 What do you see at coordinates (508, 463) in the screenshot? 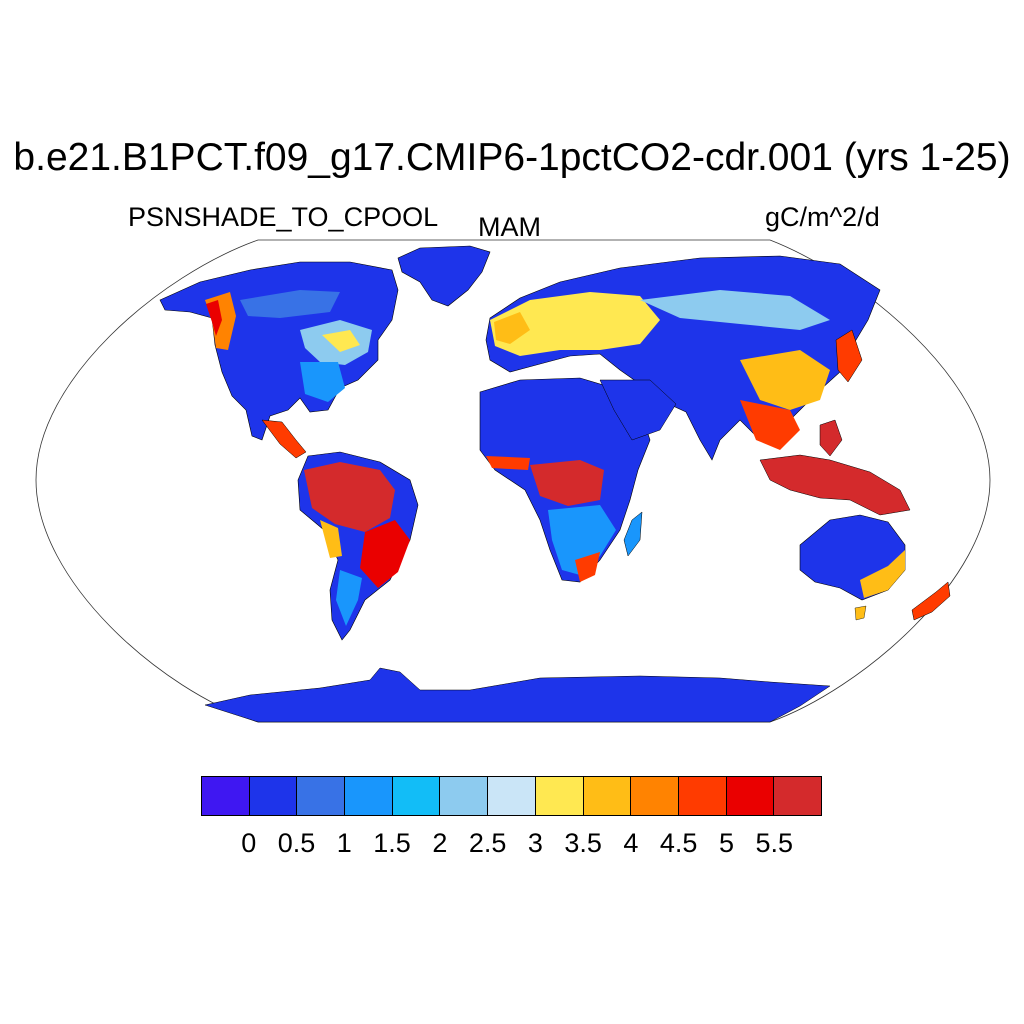
I see `region-west-africa` at bounding box center [508, 463].